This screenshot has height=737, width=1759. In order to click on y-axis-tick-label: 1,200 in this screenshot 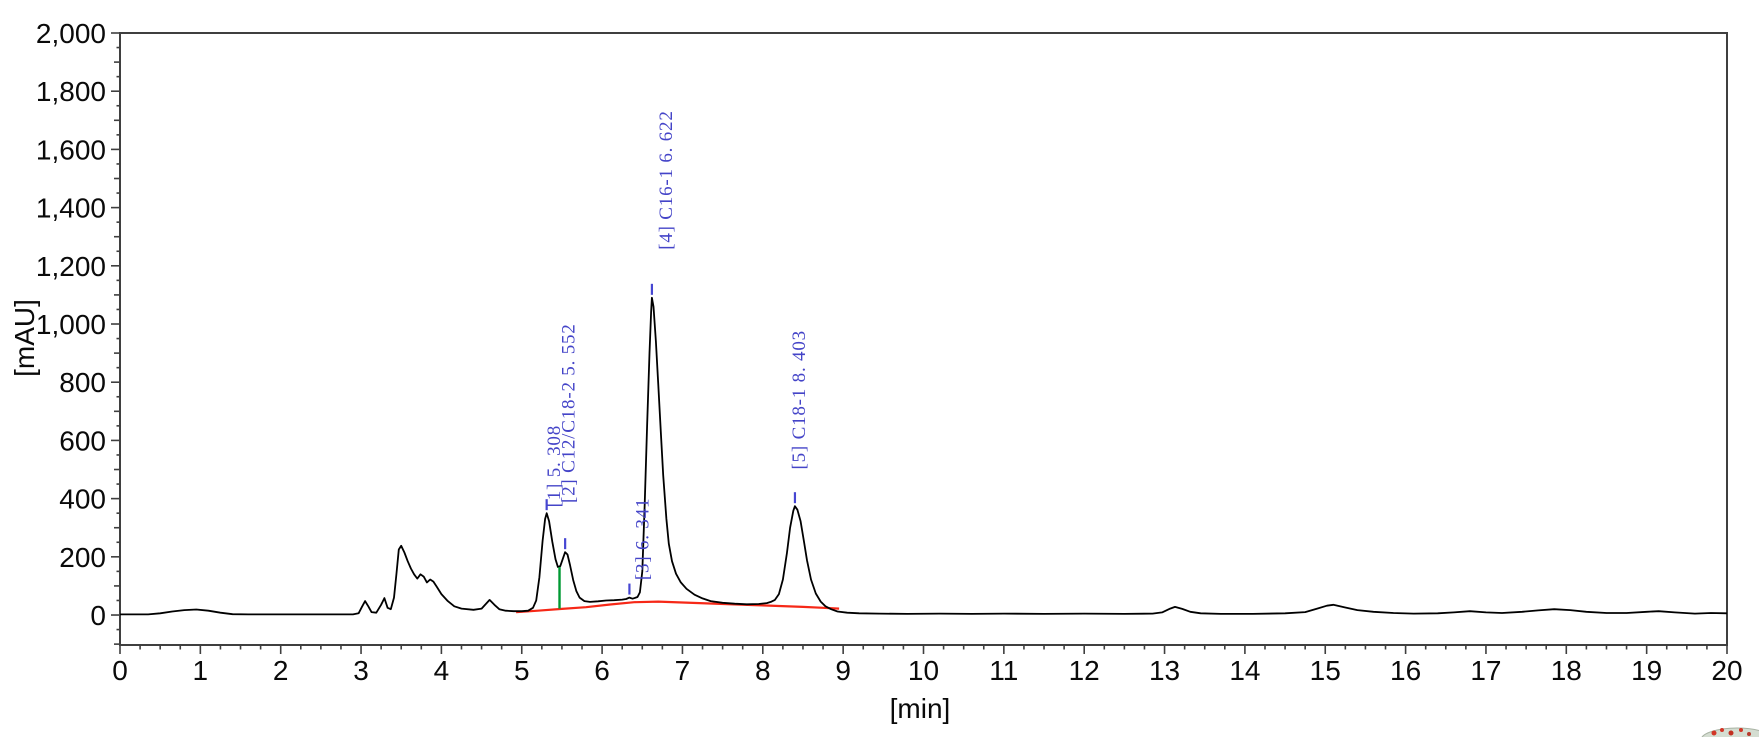, I will do `click(71, 266)`.